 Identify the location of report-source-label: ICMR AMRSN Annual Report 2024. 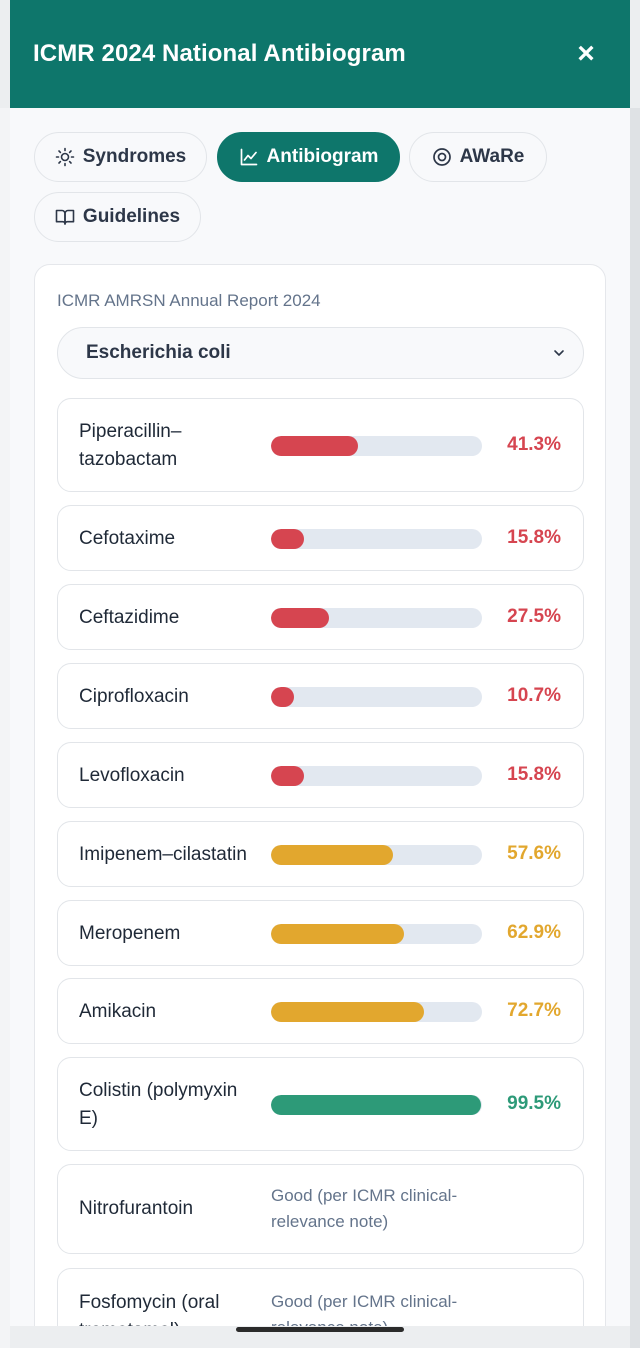
(189, 300).